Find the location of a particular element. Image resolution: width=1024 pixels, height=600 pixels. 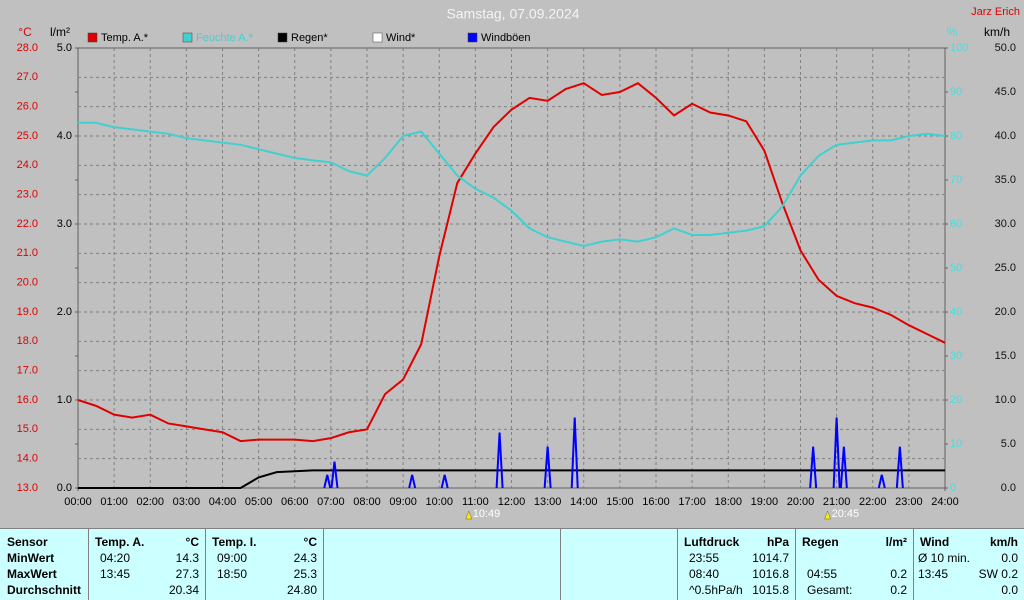

y-tick-label: 13.0 is located at coordinates (27, 488).